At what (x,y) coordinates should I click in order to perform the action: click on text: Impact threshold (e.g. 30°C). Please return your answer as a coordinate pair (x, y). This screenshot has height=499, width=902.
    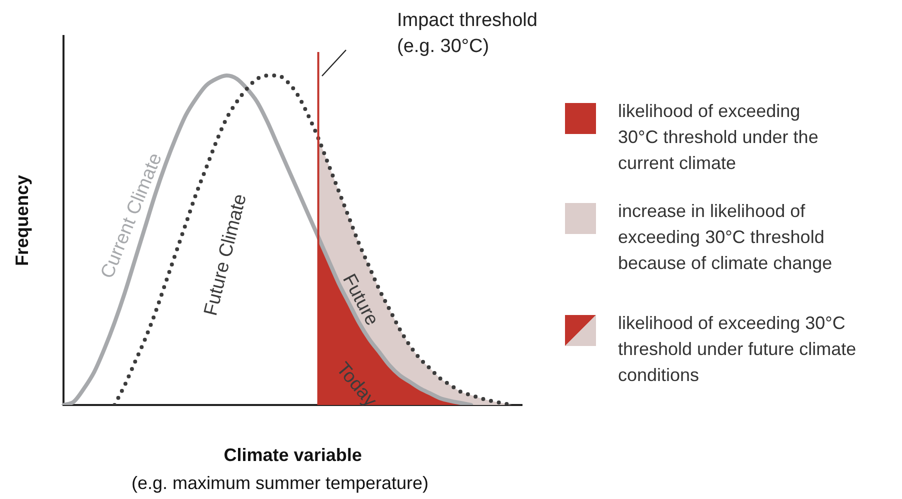
    Looking at the image, I should click on (467, 34).